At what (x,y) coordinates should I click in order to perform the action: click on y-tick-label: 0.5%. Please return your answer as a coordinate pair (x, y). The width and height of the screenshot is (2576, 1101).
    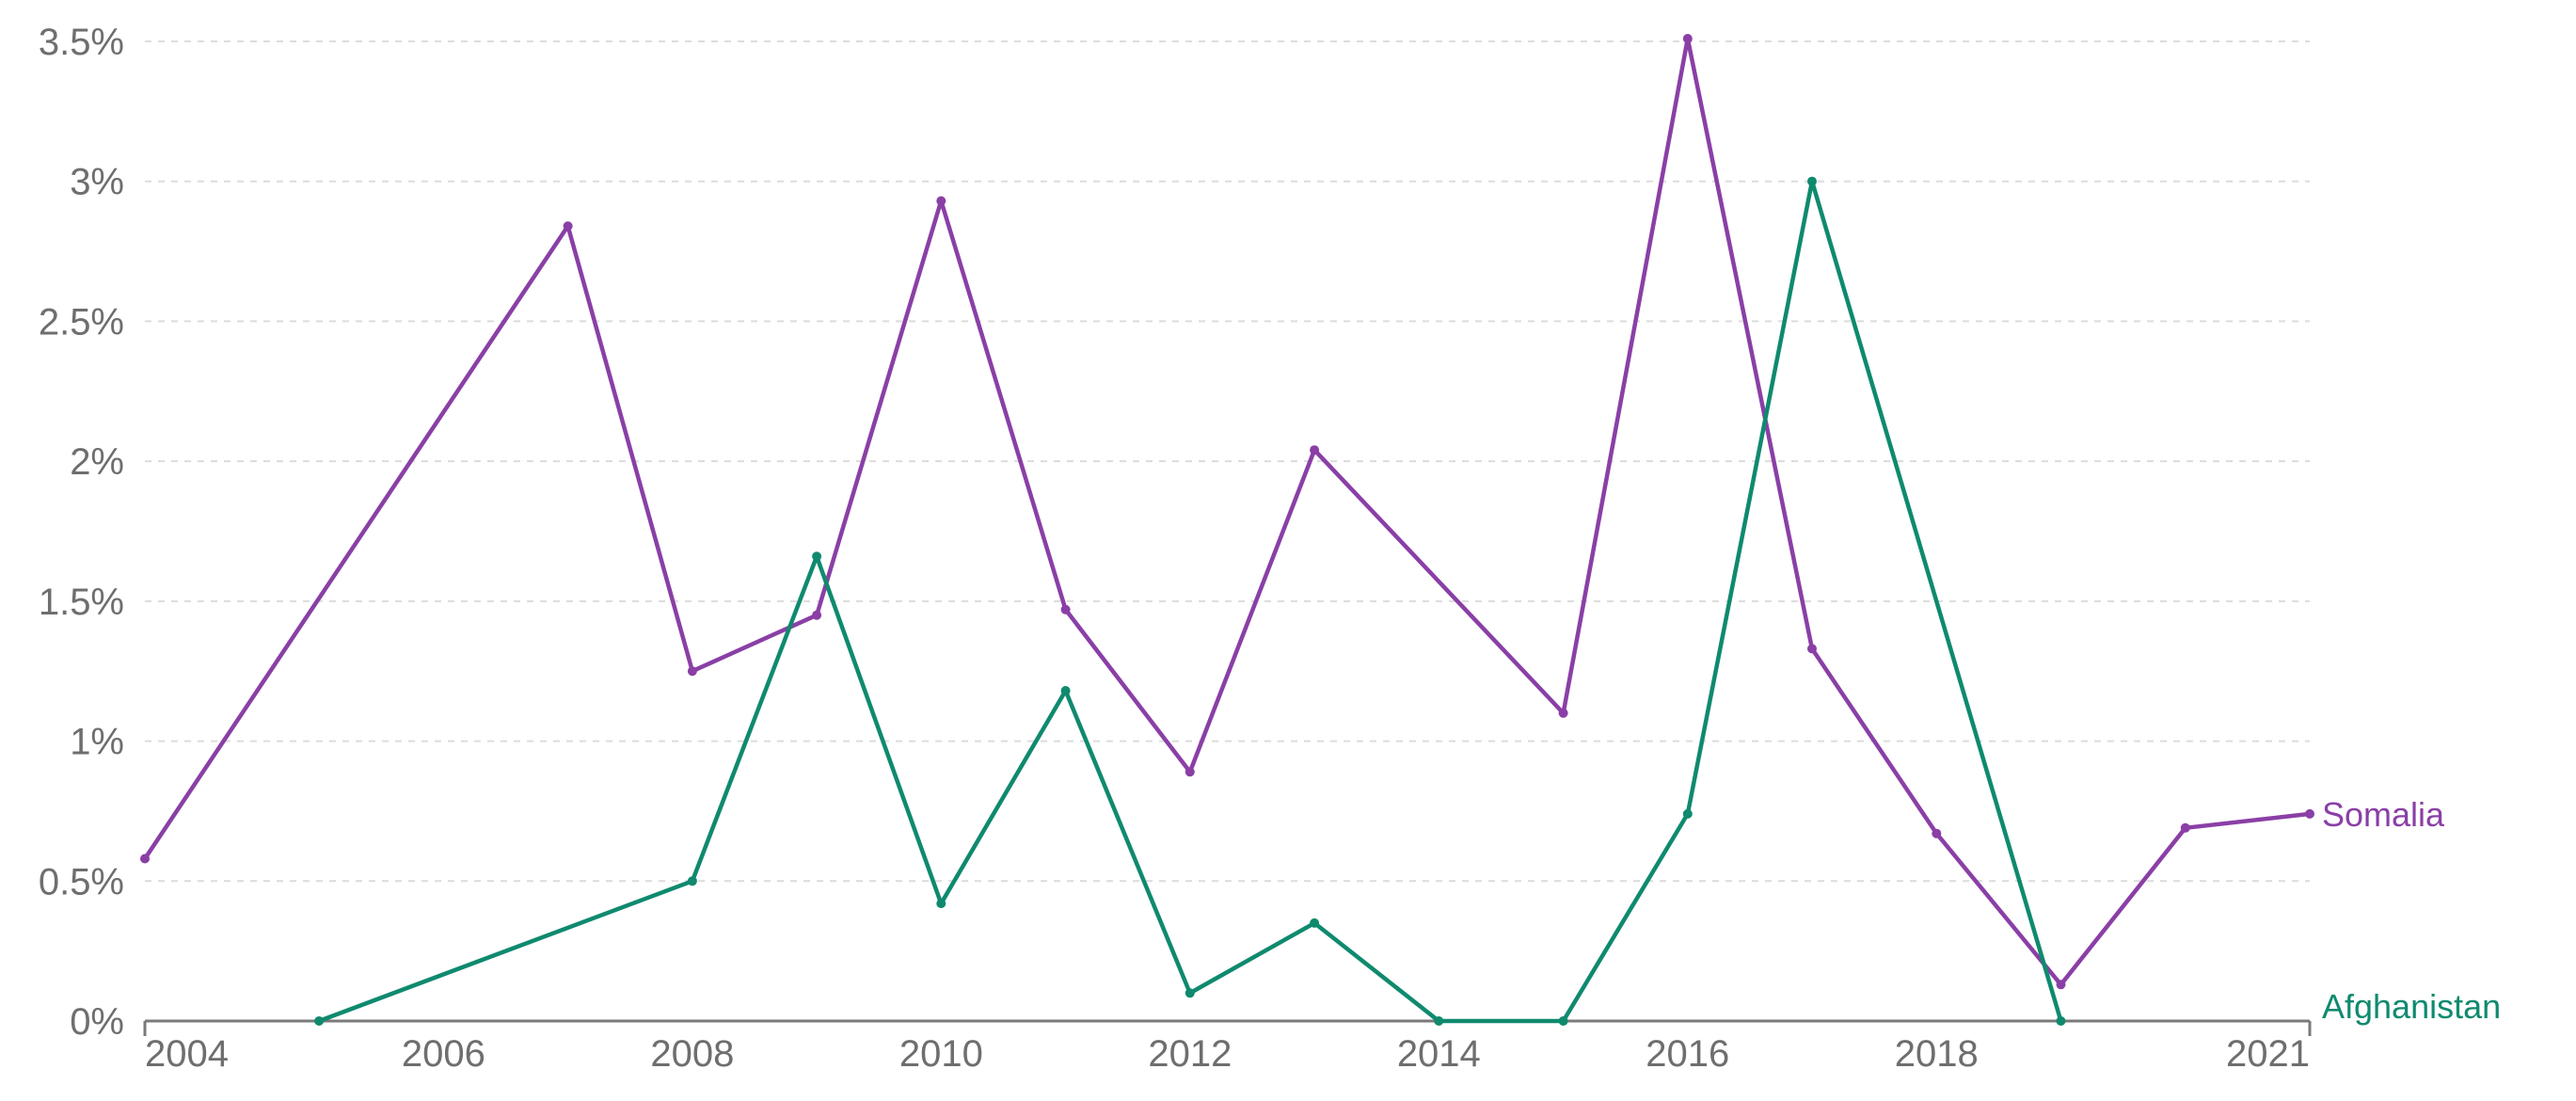
    Looking at the image, I should click on (81, 881).